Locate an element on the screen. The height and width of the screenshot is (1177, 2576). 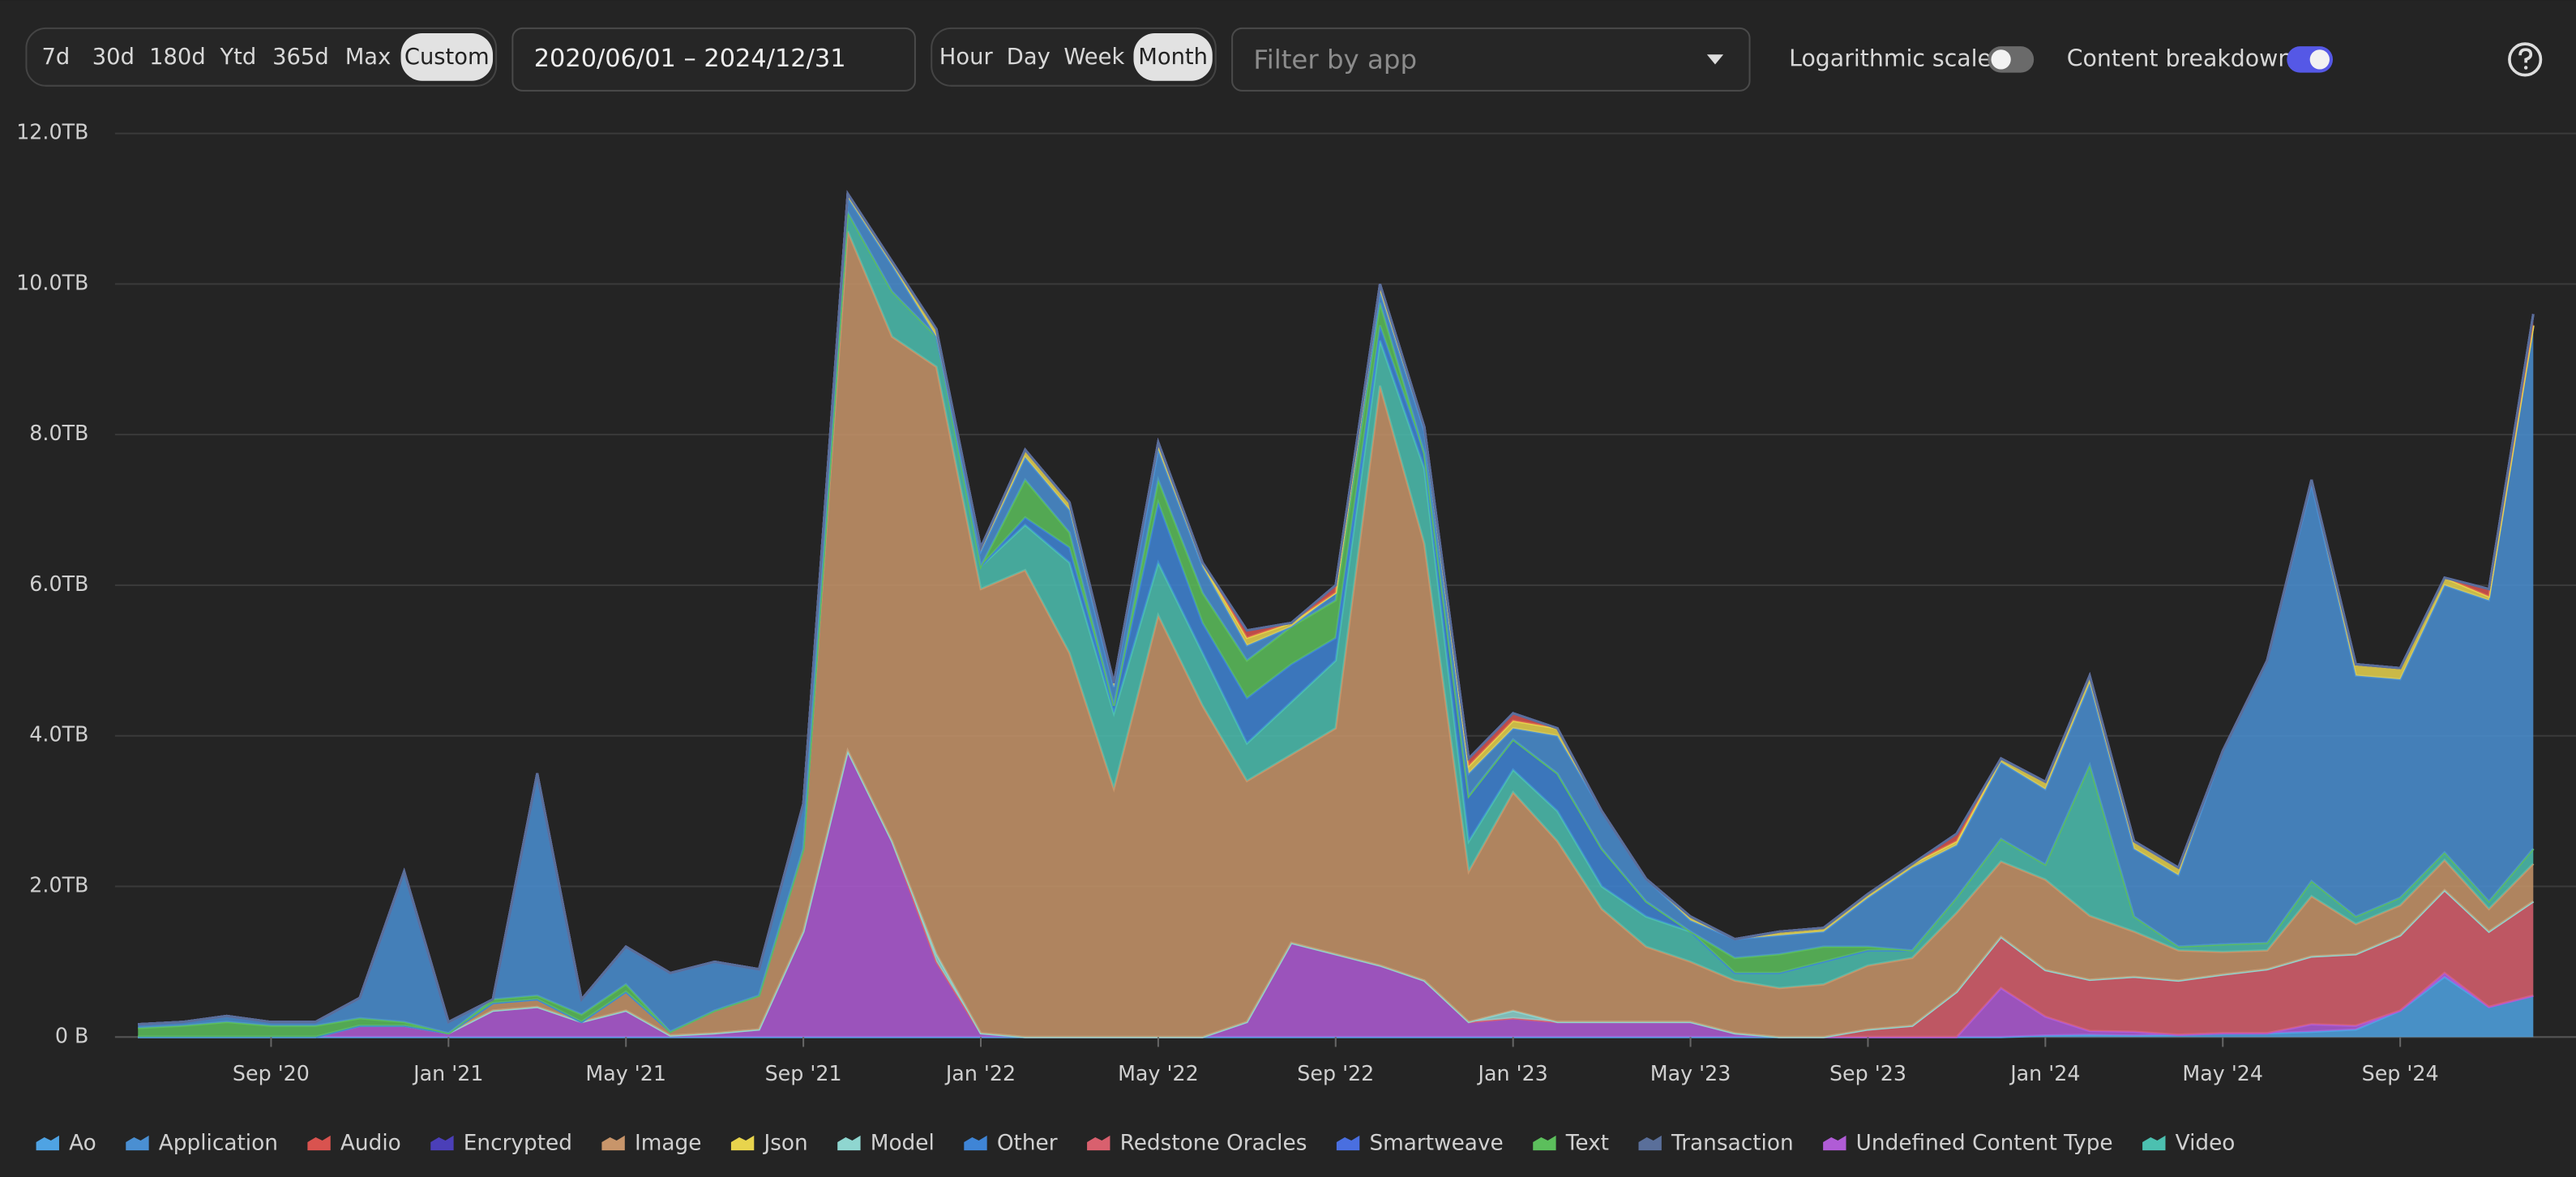
legend-label: Image is located at coordinates (668, 1144).